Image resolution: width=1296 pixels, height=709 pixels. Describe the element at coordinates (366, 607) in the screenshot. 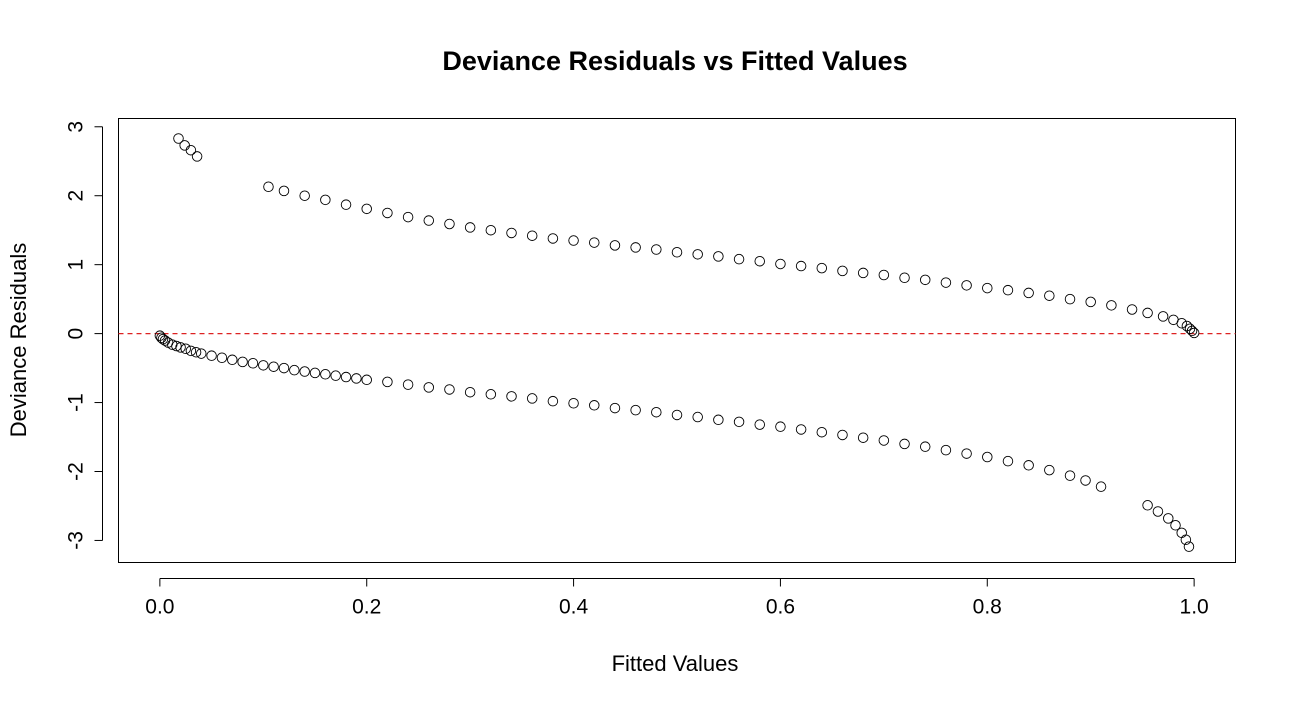

I see `x-tick-label: 0.2` at that location.